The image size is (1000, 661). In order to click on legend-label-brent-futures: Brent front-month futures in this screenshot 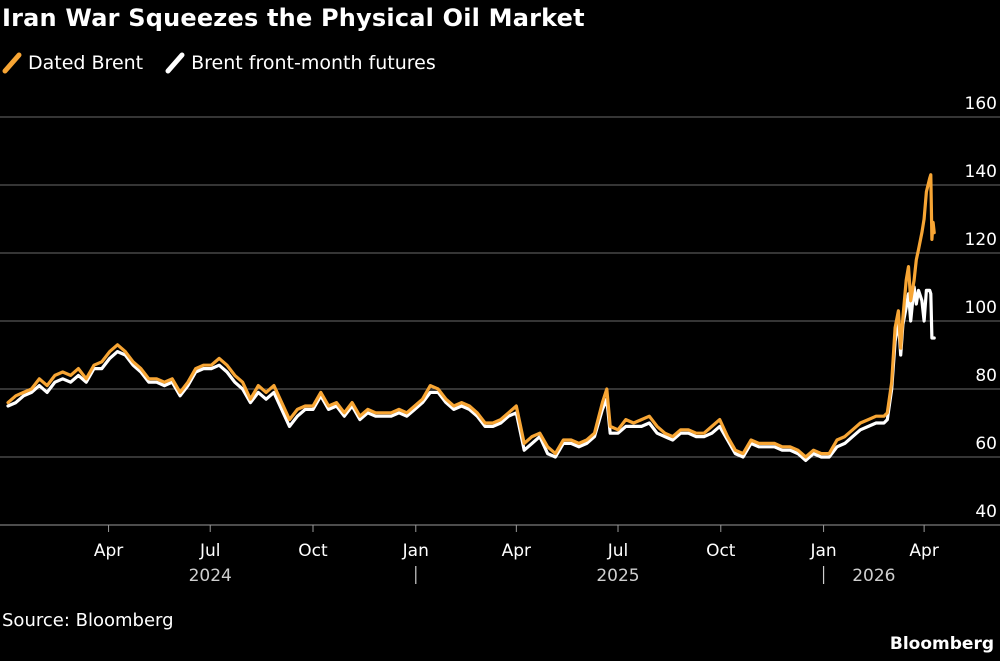, I will do `click(313, 63)`.